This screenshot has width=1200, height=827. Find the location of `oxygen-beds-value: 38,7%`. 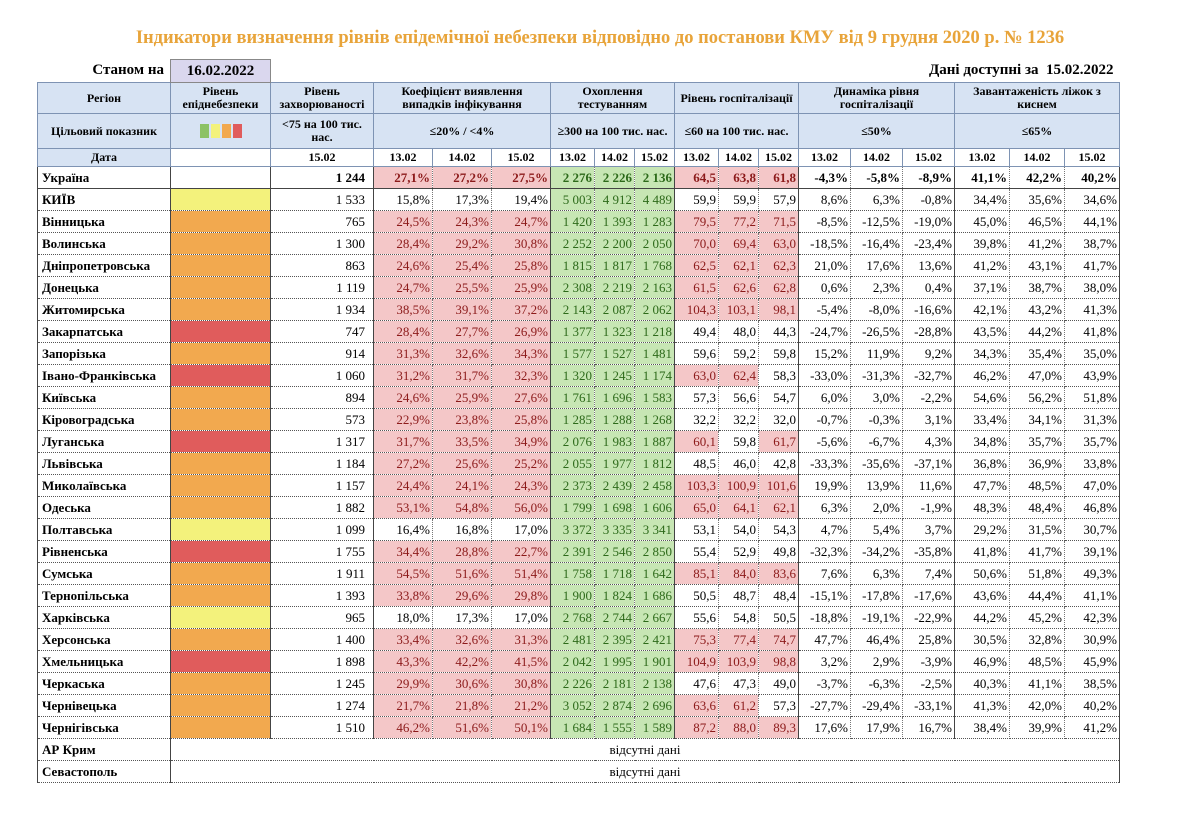

oxygen-beds-value: 38,7% is located at coordinates (1092, 243).